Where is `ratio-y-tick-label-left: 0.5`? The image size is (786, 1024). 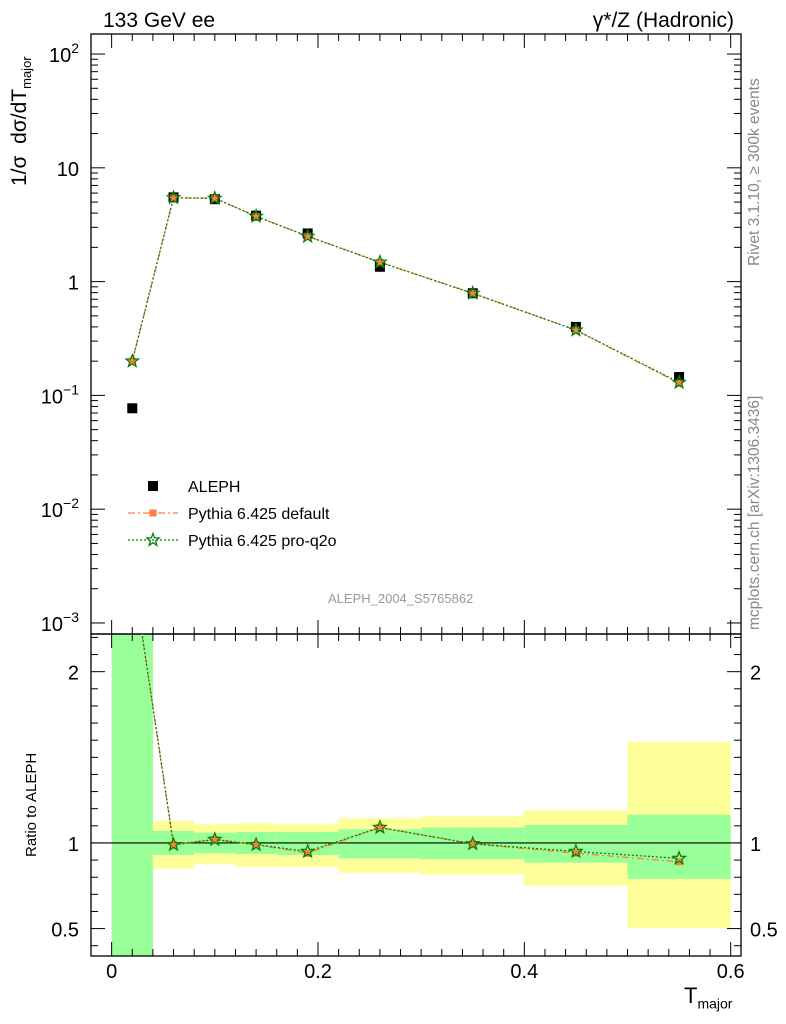
ratio-y-tick-label-left: 0.5 is located at coordinates (65, 931).